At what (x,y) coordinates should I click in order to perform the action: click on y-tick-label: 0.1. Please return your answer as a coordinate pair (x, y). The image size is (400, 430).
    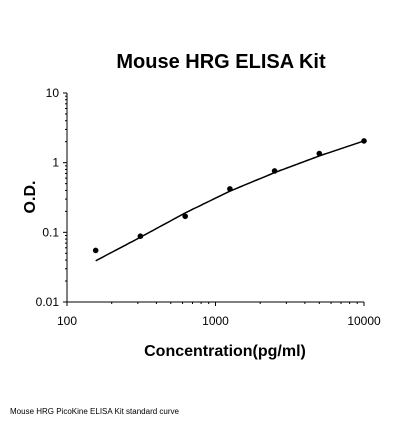
    Looking at the image, I should click on (50, 232).